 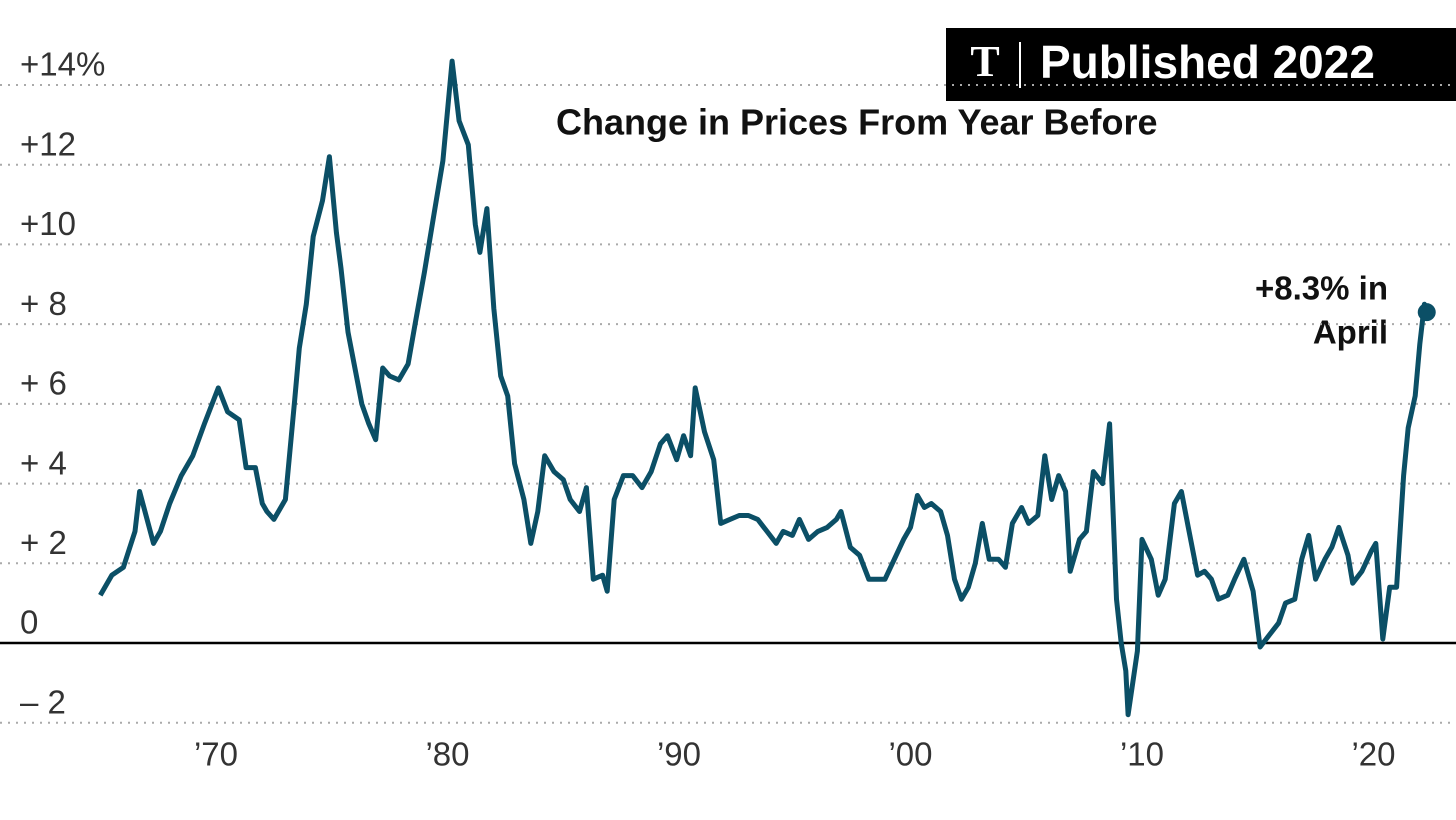 I want to click on y-tick-label: +12, so click(x=48, y=143).